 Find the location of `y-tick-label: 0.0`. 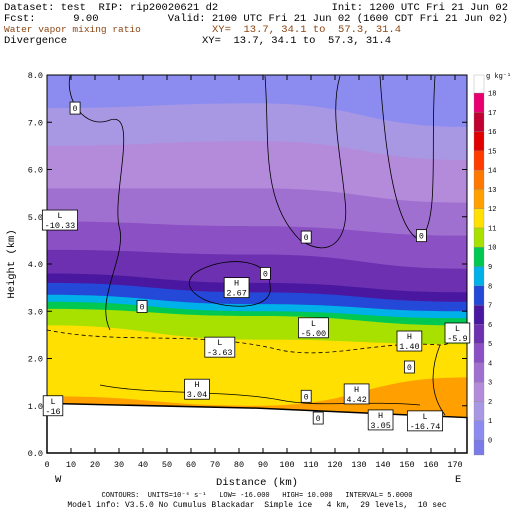

y-tick-label: 0.0 is located at coordinates (35, 454).